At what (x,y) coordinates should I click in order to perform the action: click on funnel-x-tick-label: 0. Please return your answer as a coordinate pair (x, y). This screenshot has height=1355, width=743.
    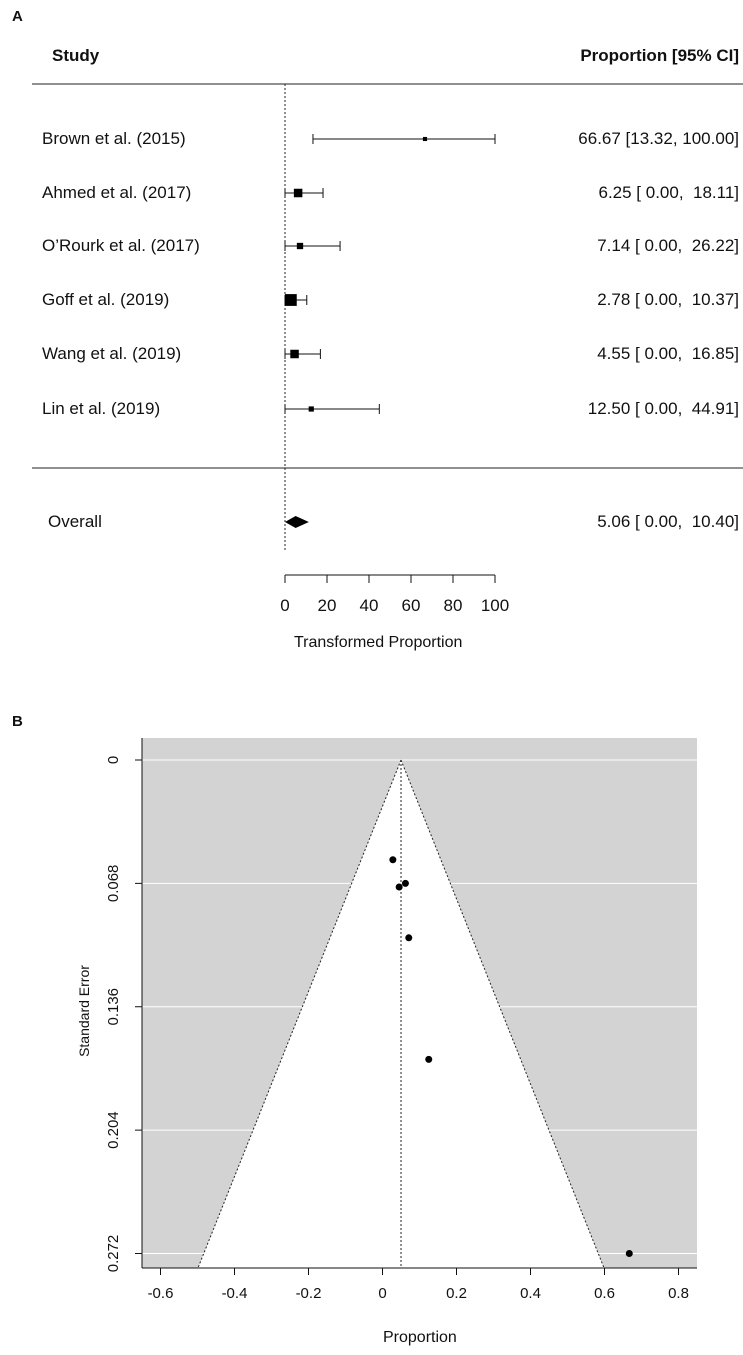
    Looking at the image, I should click on (382, 1293).